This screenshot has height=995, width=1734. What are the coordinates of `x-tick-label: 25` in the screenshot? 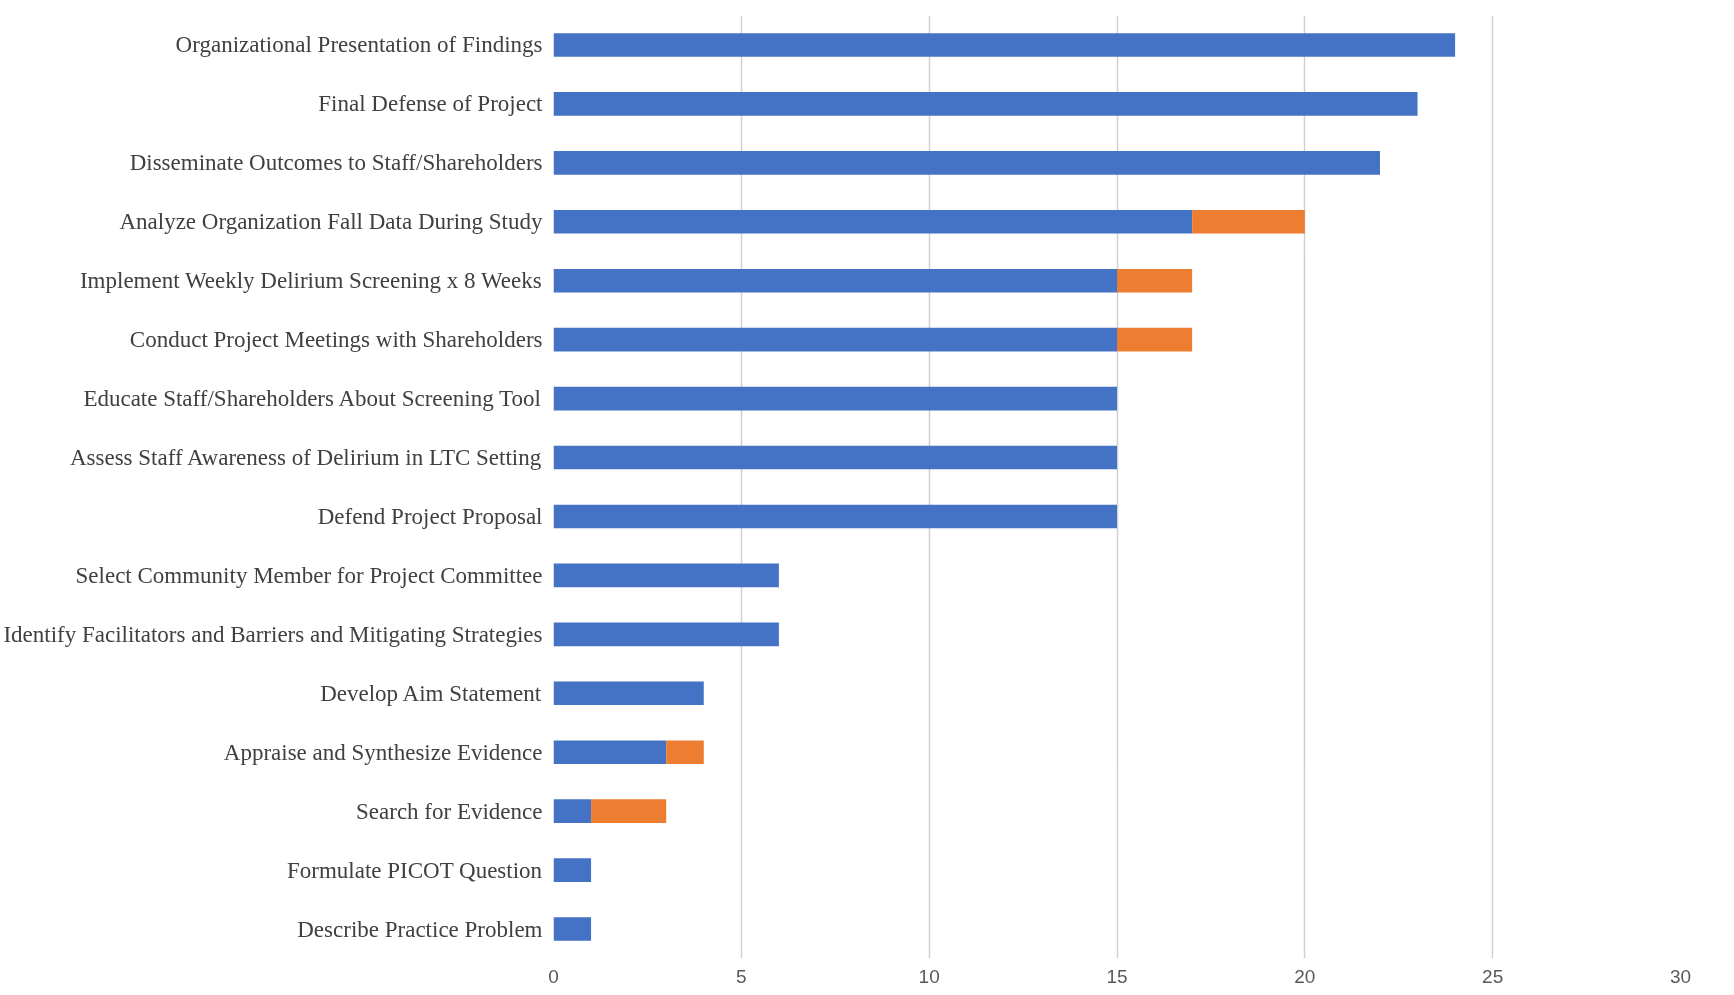 It's located at (1493, 976).